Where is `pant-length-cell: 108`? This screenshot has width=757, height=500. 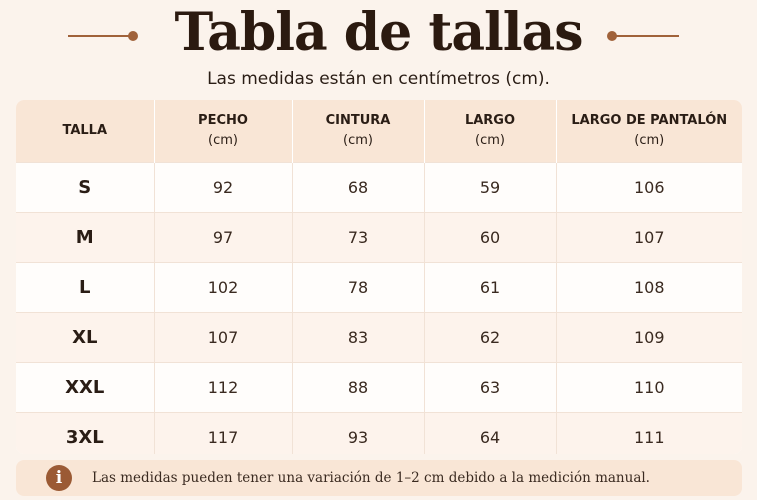
pant-length-cell: 108 is located at coordinates (649, 287).